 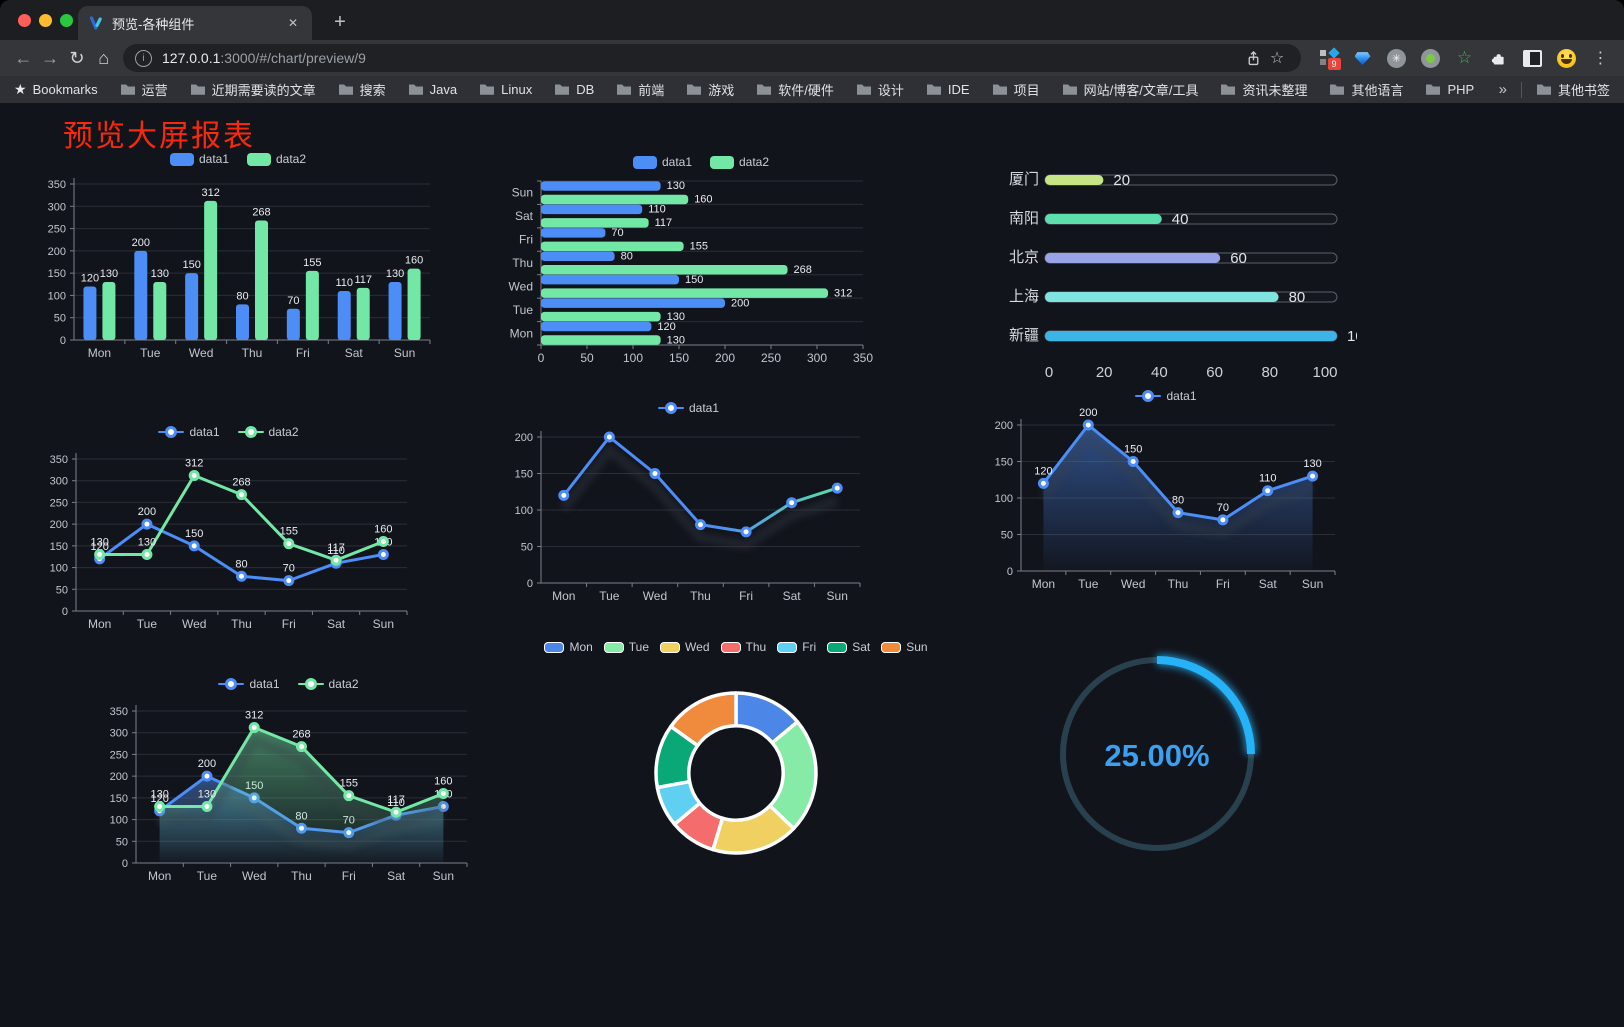 I want to click on legend-item-Mon: Mon, so click(x=568, y=647).